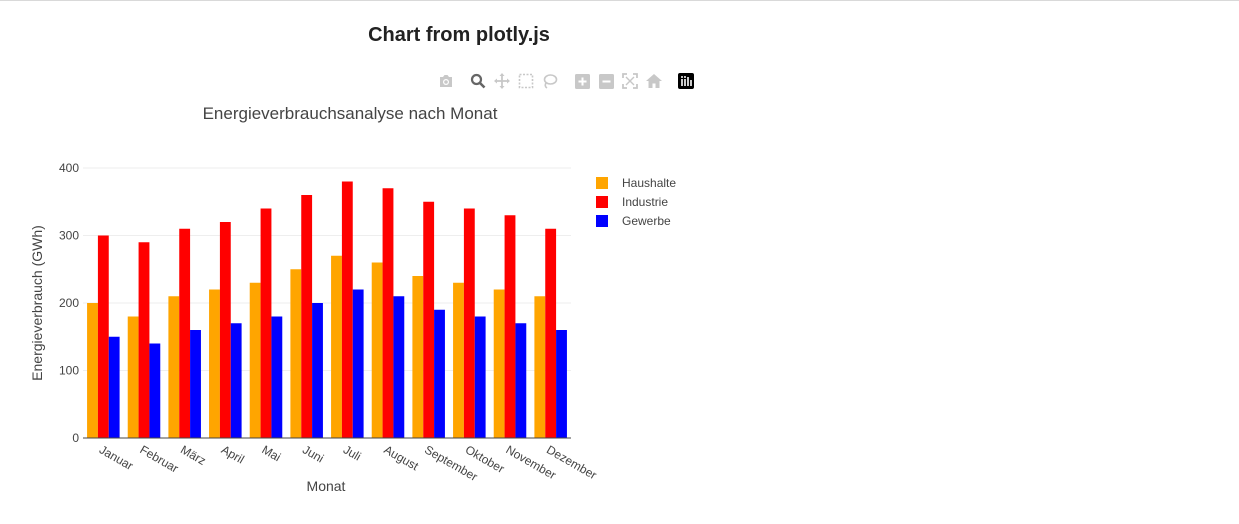 This screenshot has height=524, width=1239. I want to click on x-tick-label: August, so click(402, 457).